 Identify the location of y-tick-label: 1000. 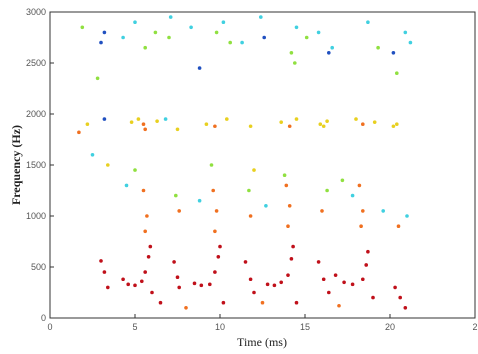
(36, 216).